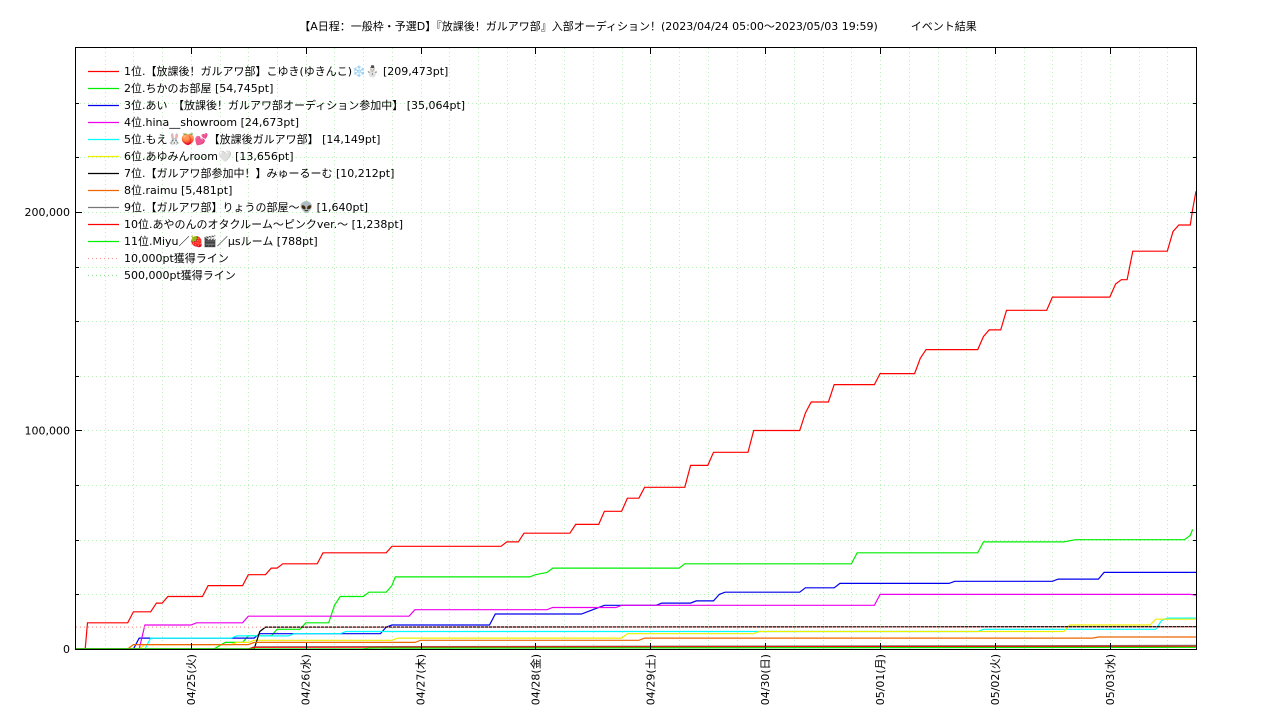 The height and width of the screenshot is (720, 1280). Describe the element at coordinates (209, 156) in the screenshot. I see `legend-label-6: 6位.あゆみんroom🤍 [13,656pt]` at that location.